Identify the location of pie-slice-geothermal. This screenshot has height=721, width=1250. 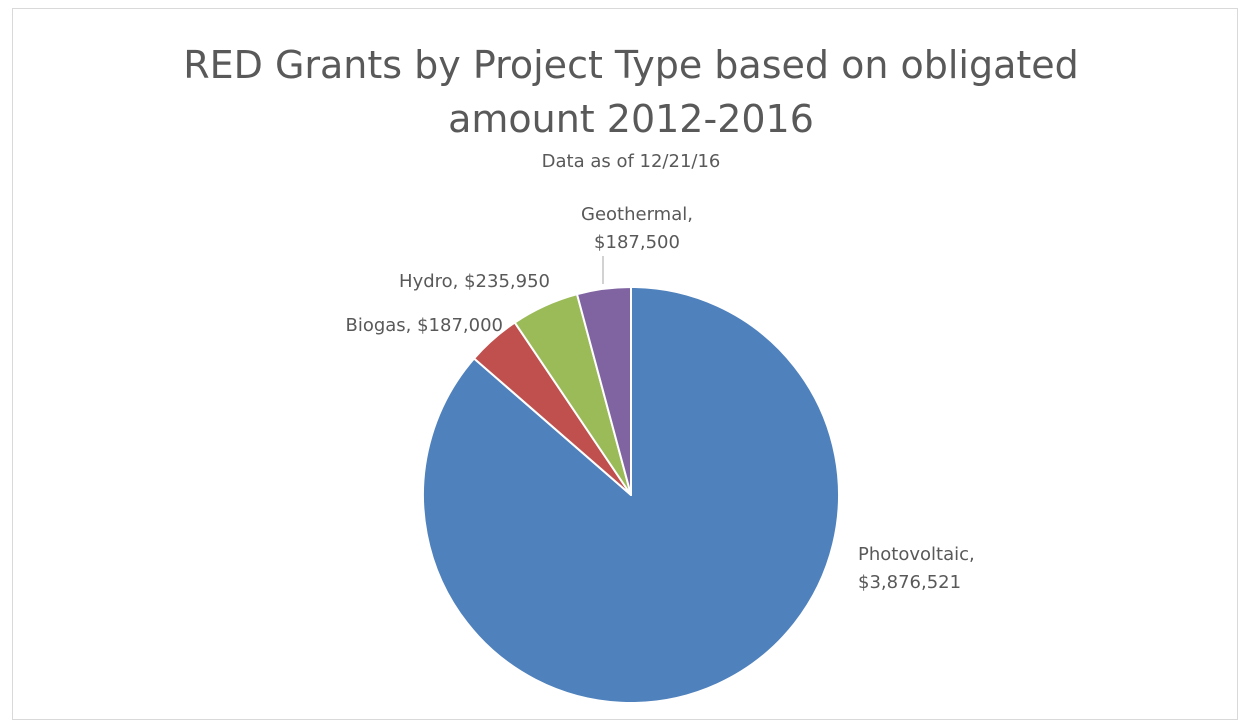
(604, 391).